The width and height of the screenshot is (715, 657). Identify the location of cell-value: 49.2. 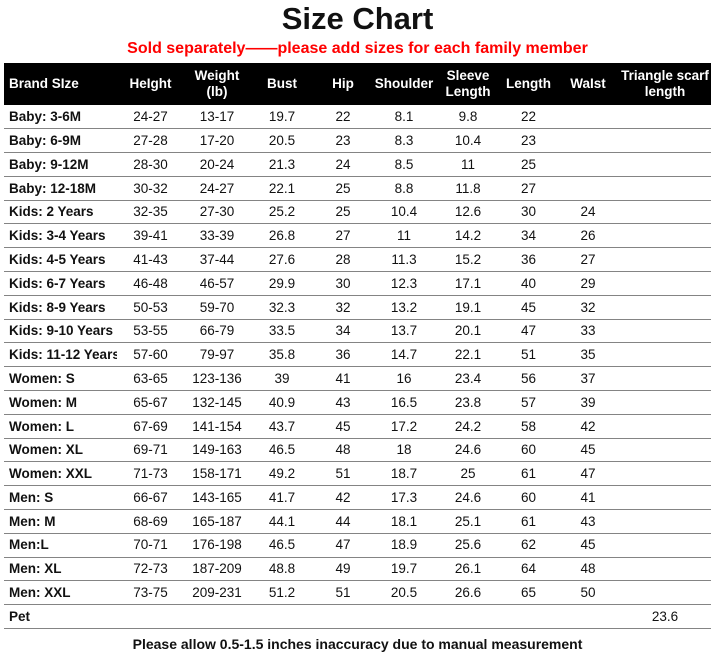
(282, 474).